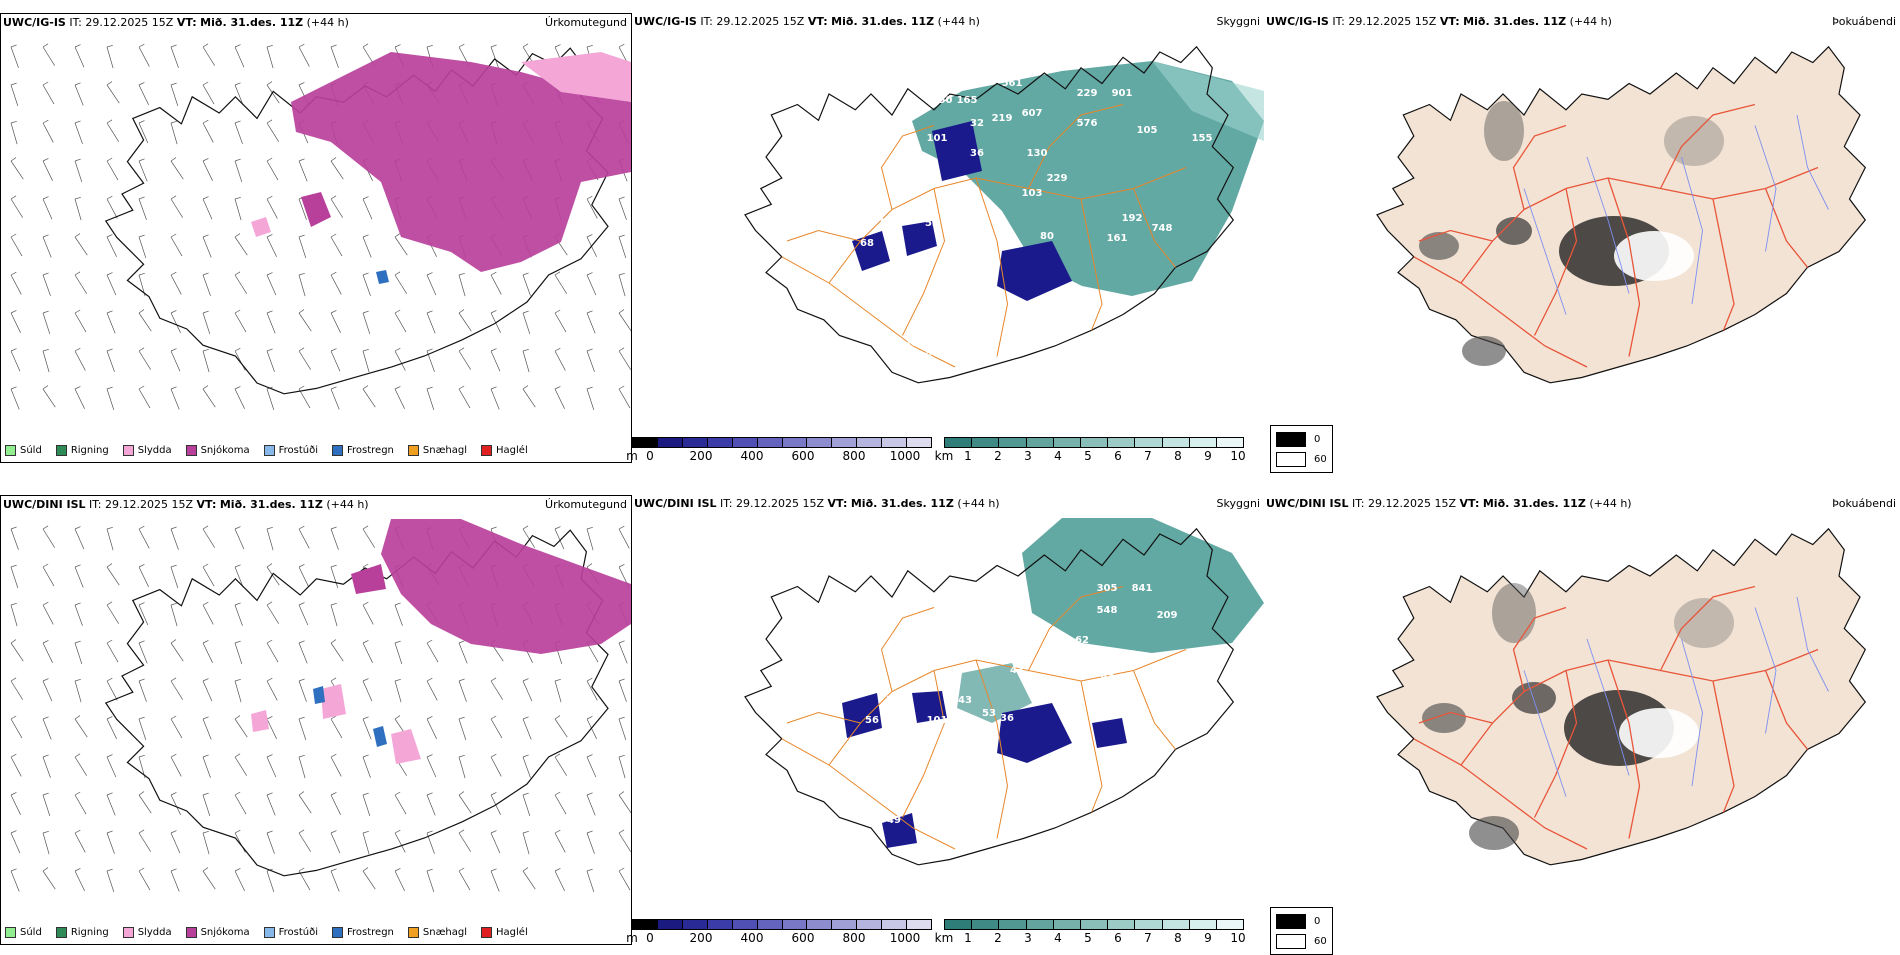  What do you see at coordinates (650, 456) in the screenshot?
I see `colorbar-tick: 0` at bounding box center [650, 456].